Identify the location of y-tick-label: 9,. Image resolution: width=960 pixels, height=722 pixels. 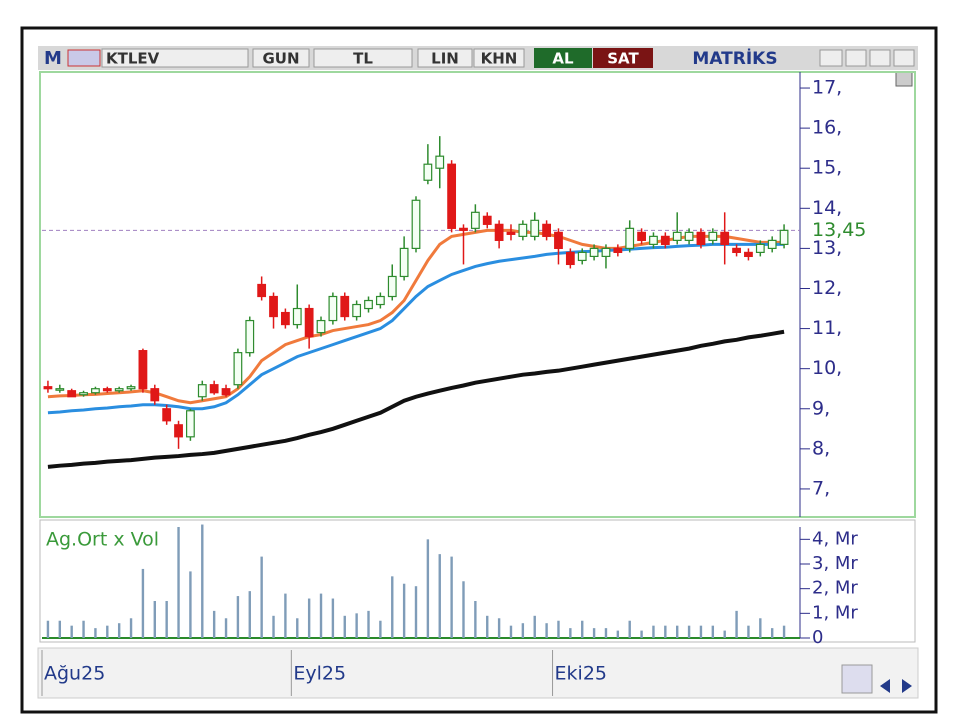
(821, 408).